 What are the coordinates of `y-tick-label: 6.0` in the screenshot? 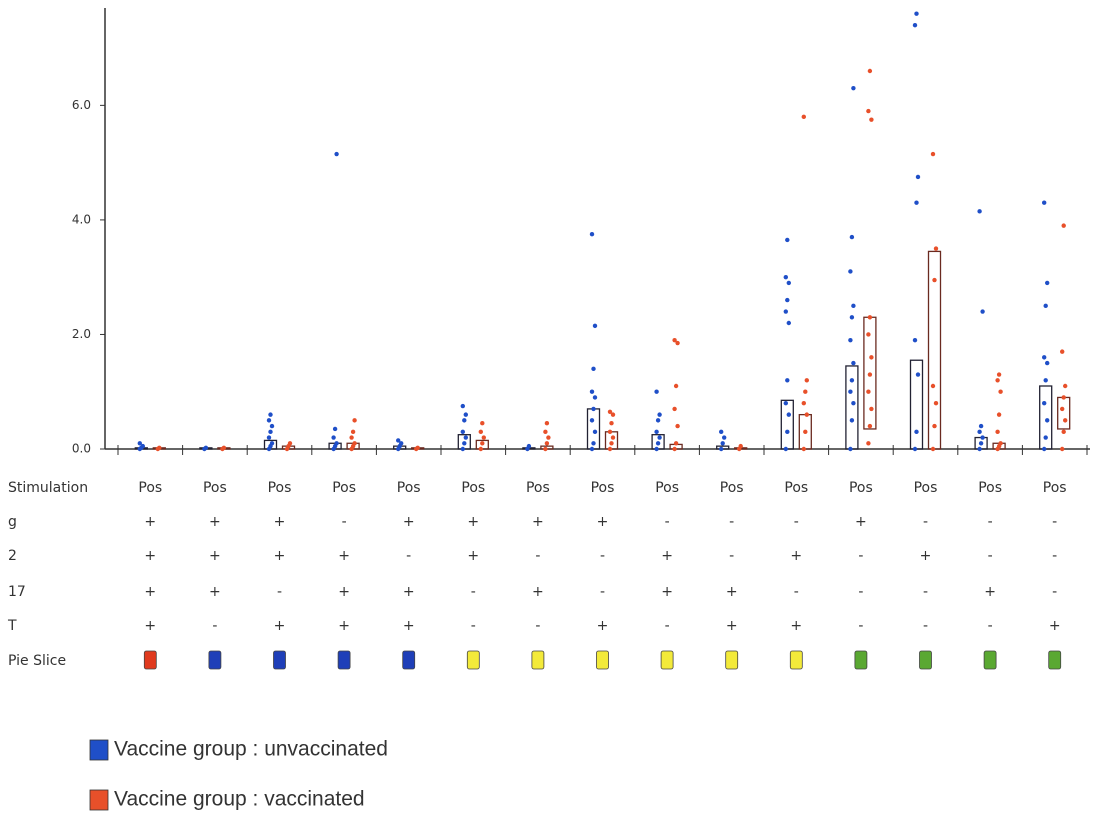 It's located at (81, 105).